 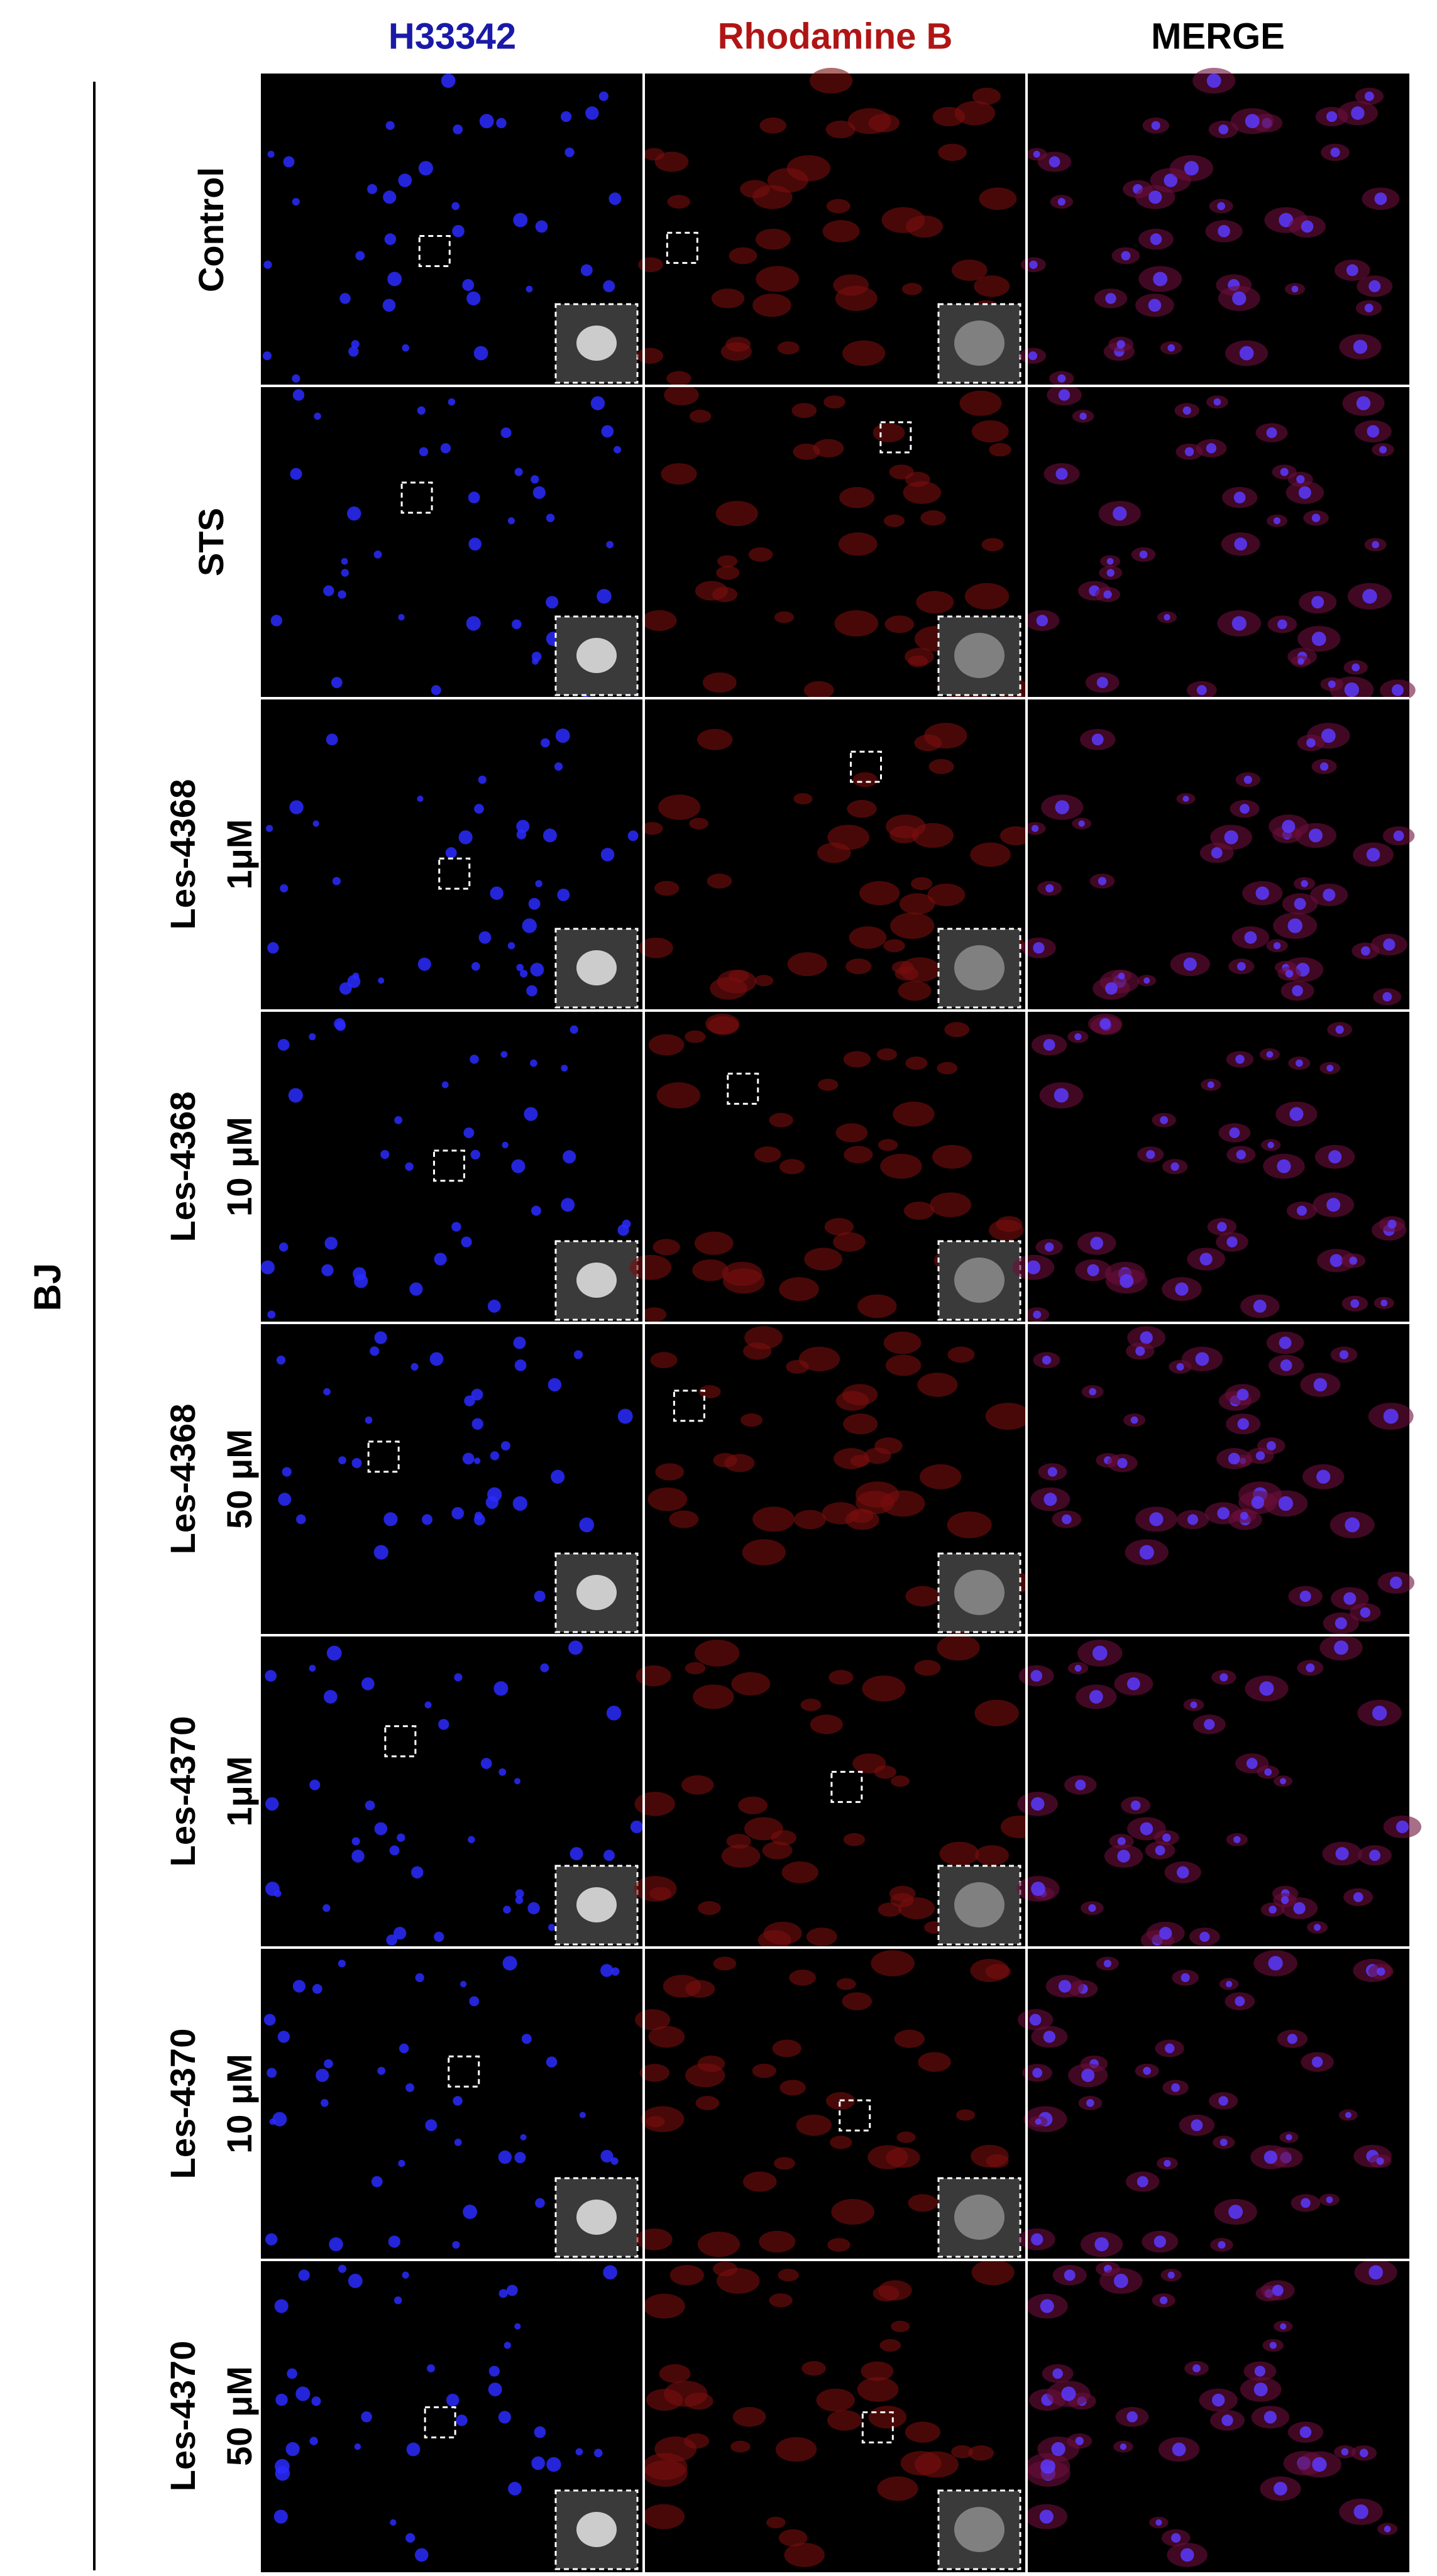 I want to click on column-header: MERGE, so click(x=1218, y=36).